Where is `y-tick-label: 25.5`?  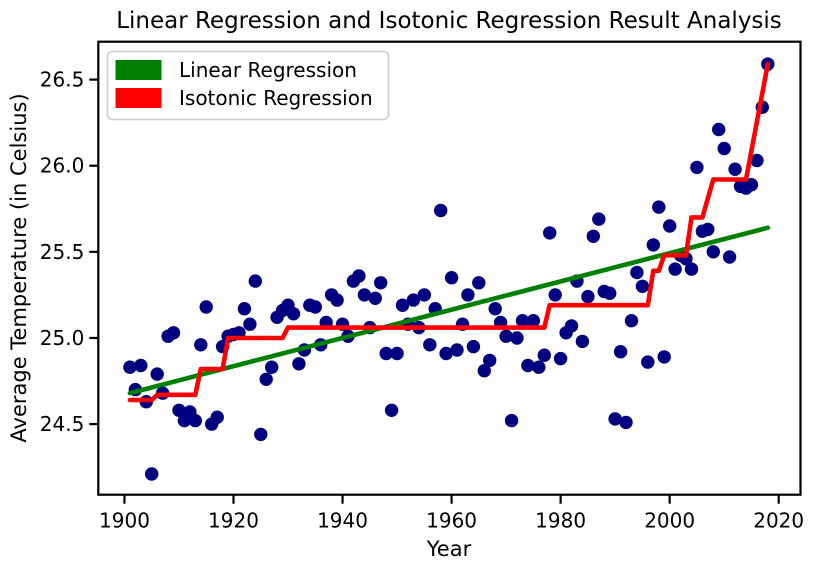 y-tick-label: 25.5 is located at coordinates (62, 252).